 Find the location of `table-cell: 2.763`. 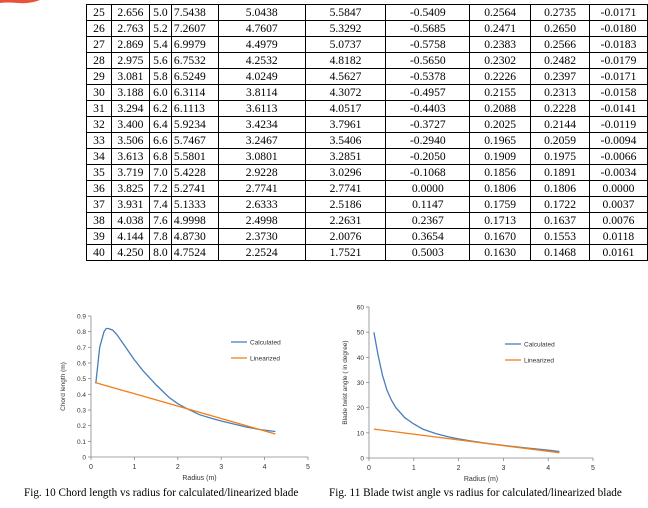

table-cell: 2.763 is located at coordinates (130, 28).